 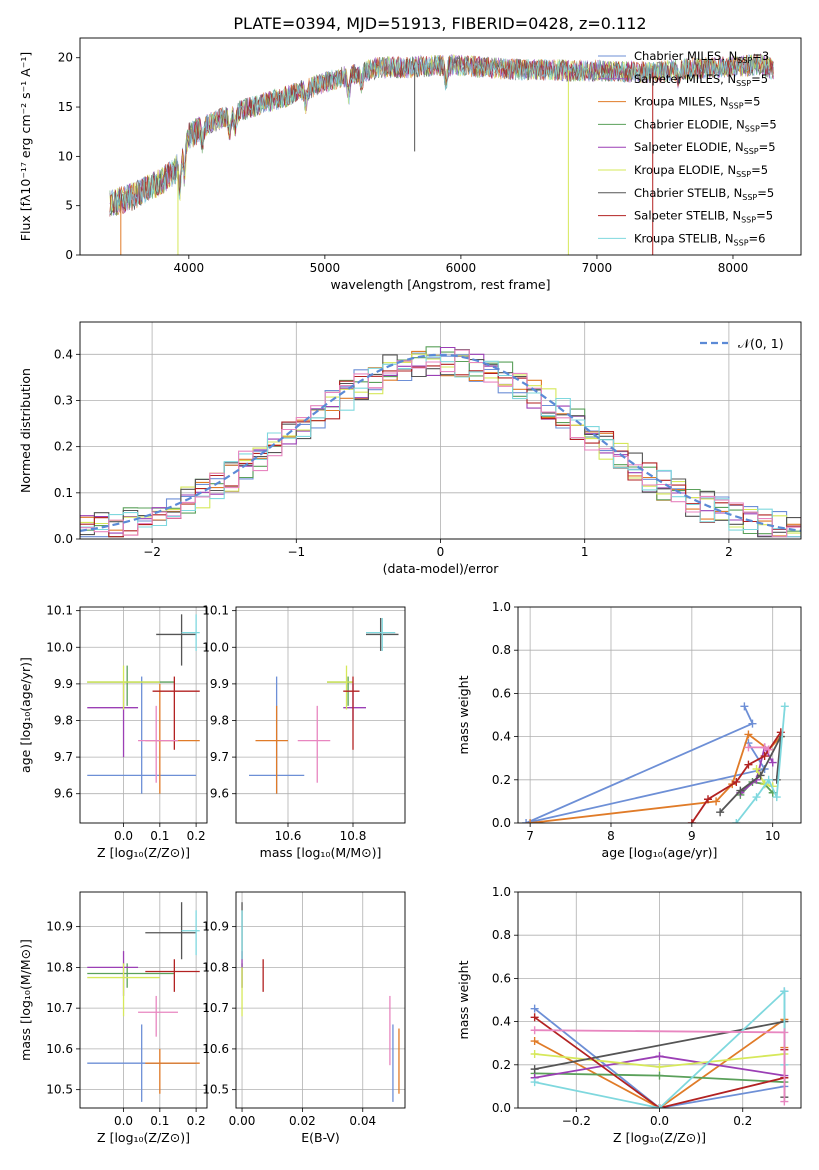 I want to click on x-tick-label: 0, so click(x=441, y=552).